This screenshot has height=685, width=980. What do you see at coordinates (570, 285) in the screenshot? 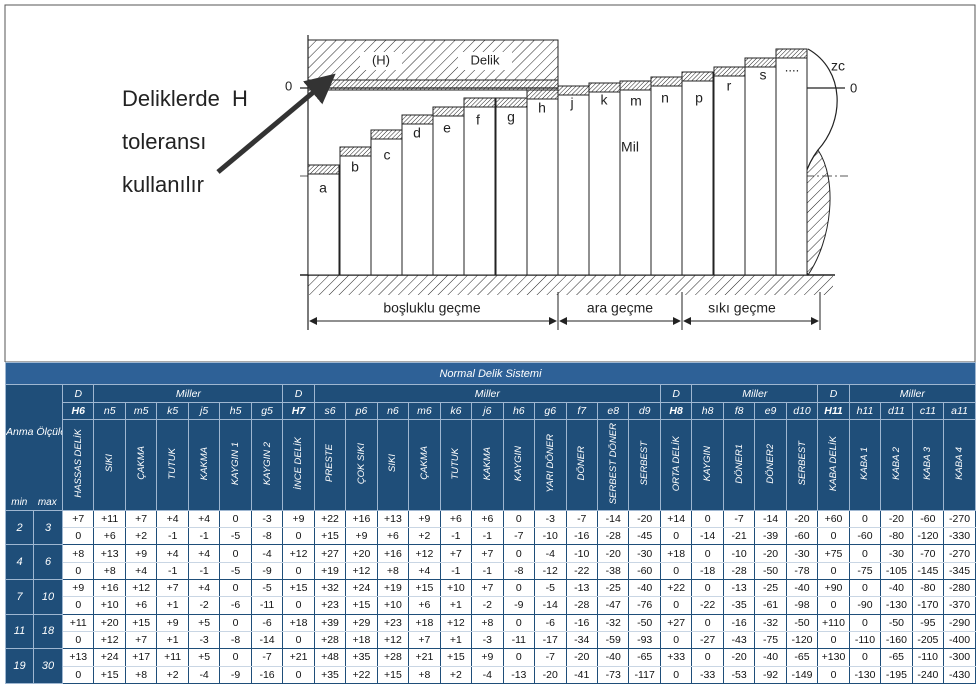
I see `lower-hole-zone` at bounding box center [570, 285].